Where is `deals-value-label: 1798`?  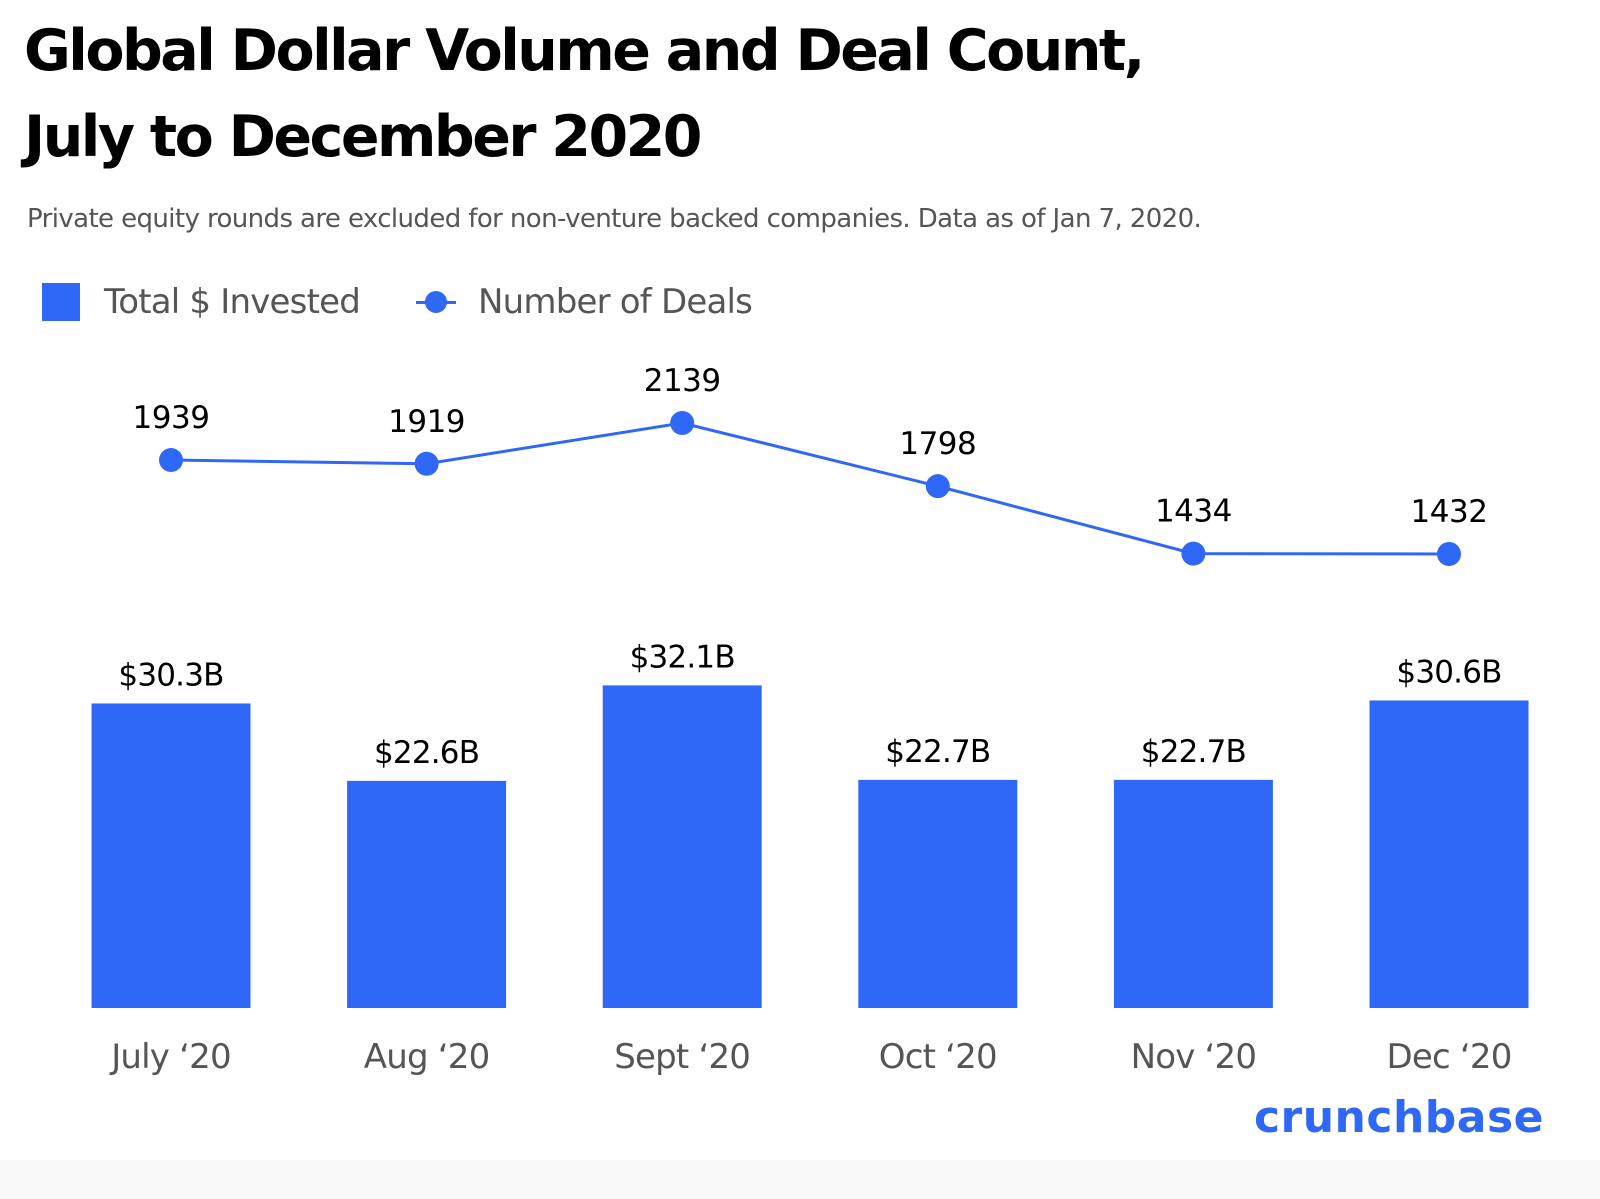
deals-value-label: 1798 is located at coordinates (937, 444).